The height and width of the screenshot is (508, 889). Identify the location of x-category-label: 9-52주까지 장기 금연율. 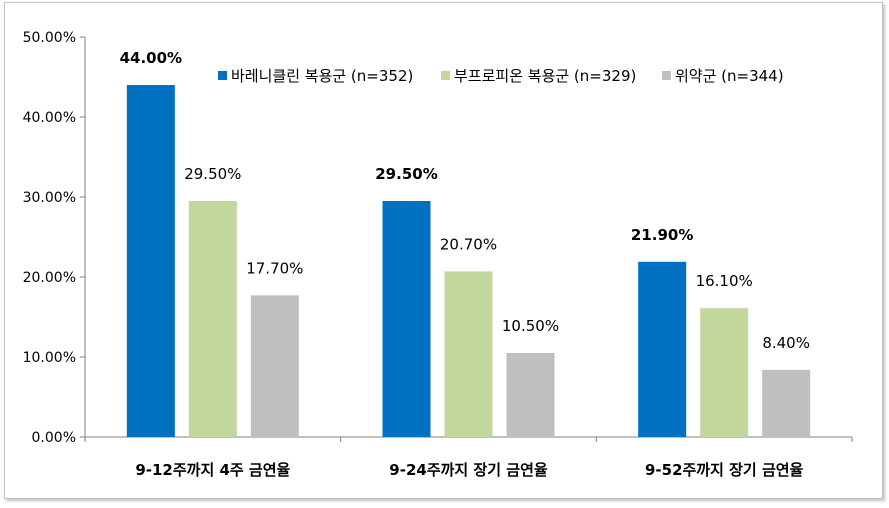
(724, 470).